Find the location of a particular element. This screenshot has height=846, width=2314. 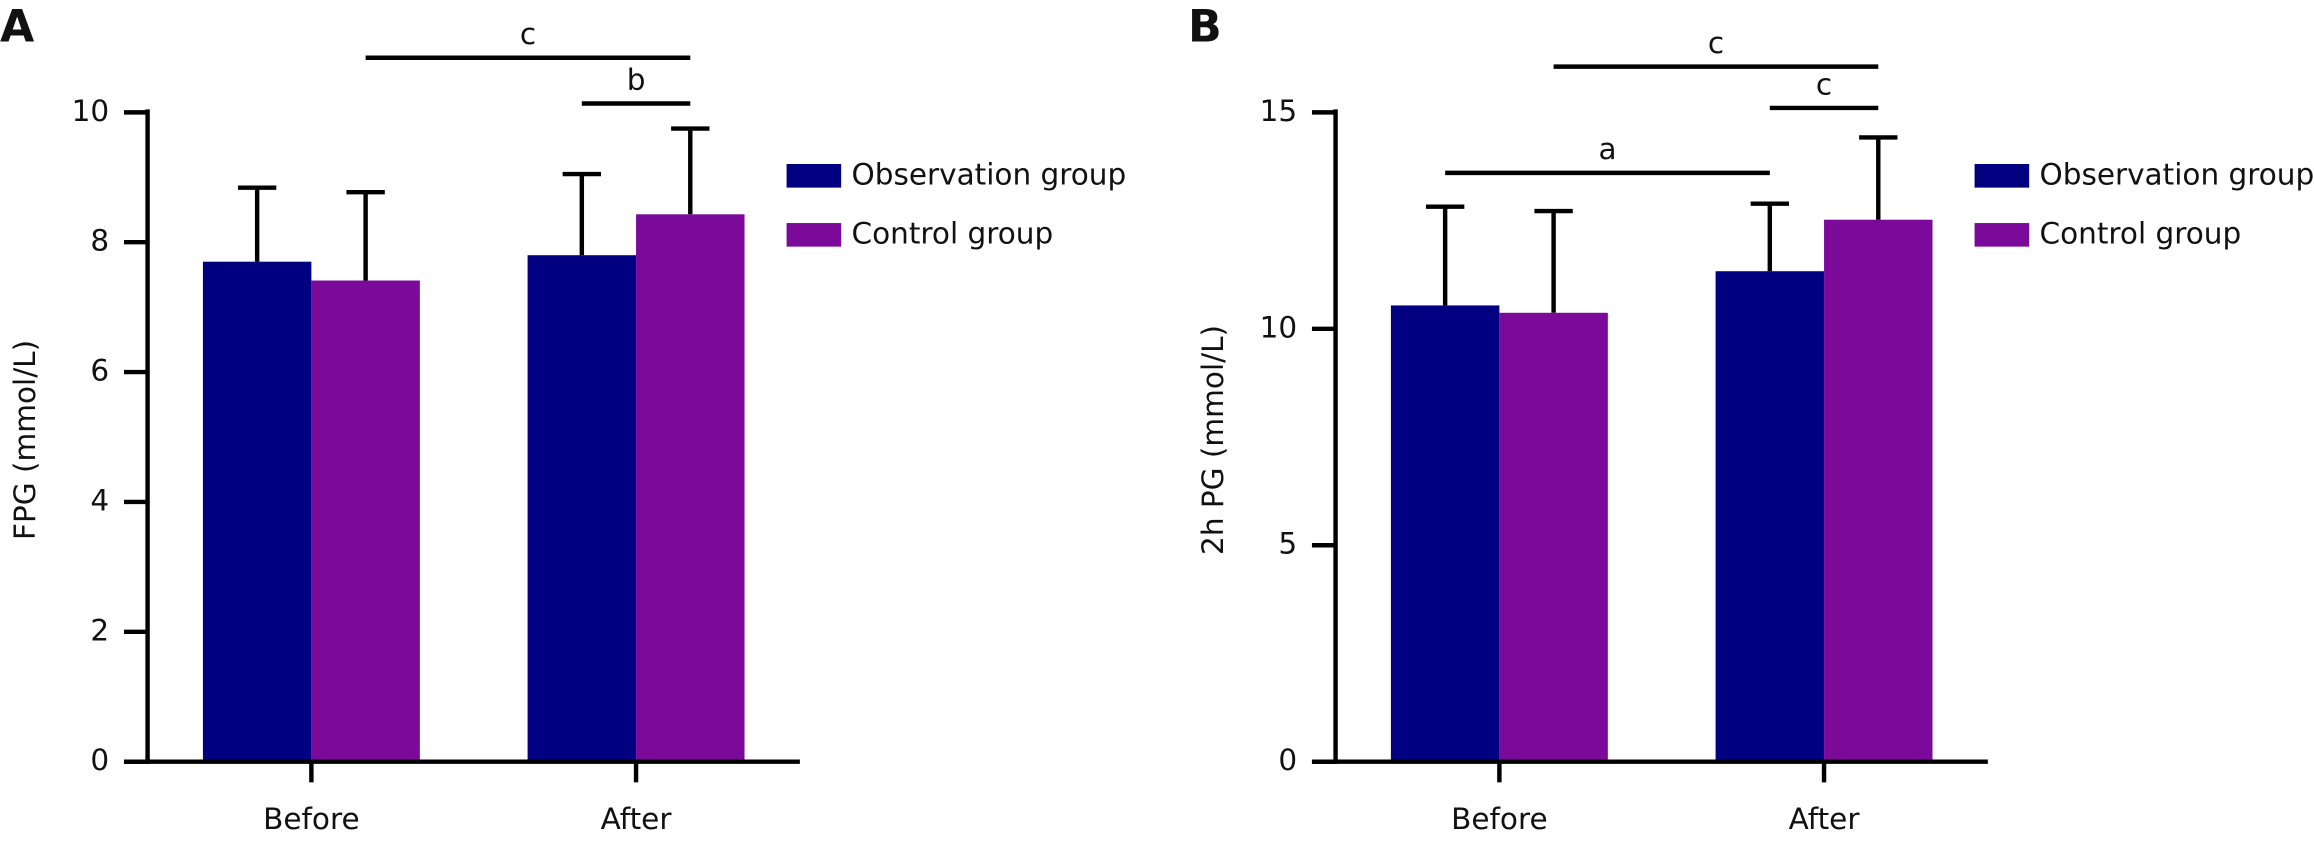

y-tick-label: 2 is located at coordinates (99, 630).